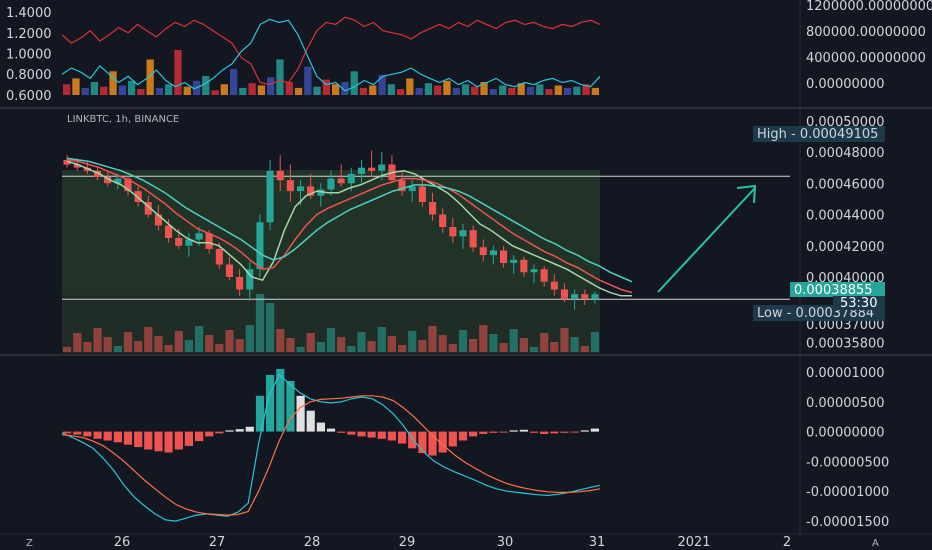 The height and width of the screenshot is (550, 932). Describe the element at coordinates (819, 134) in the screenshot. I see `high-label-bg` at that location.